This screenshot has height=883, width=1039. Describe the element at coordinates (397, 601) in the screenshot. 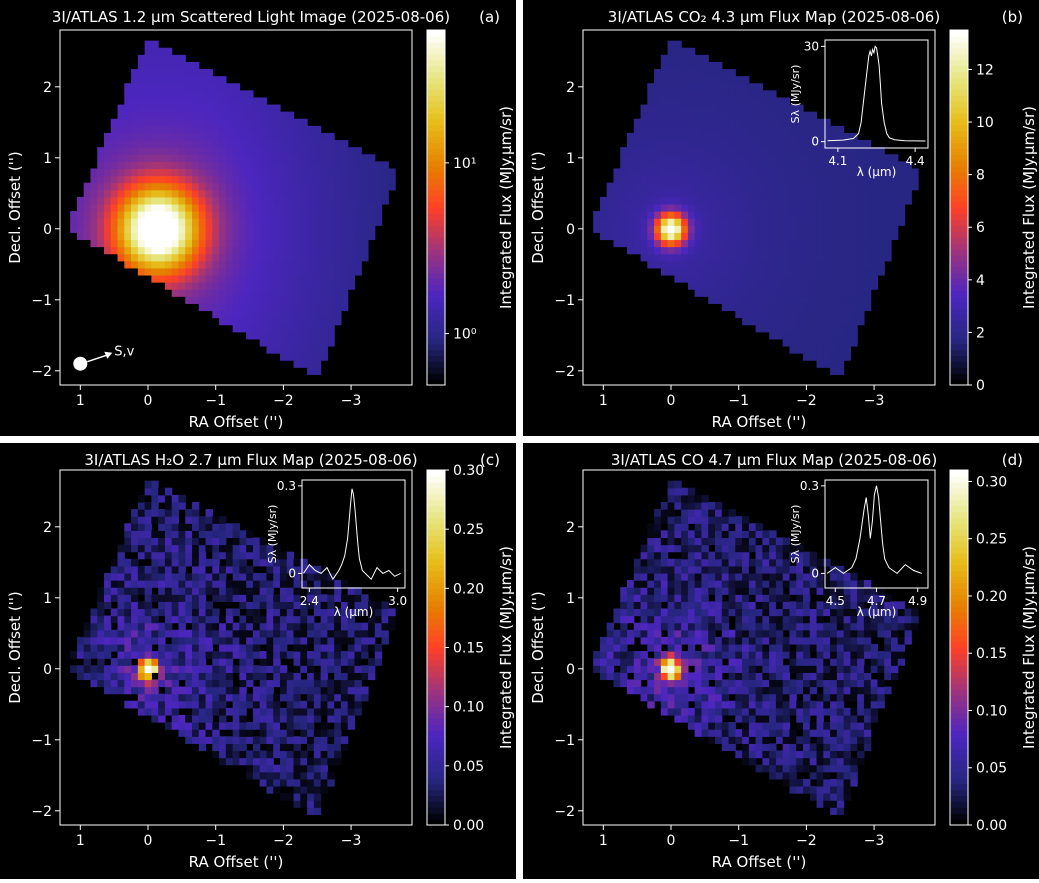

I see `inset-x-tick-label: 3.0` at that location.